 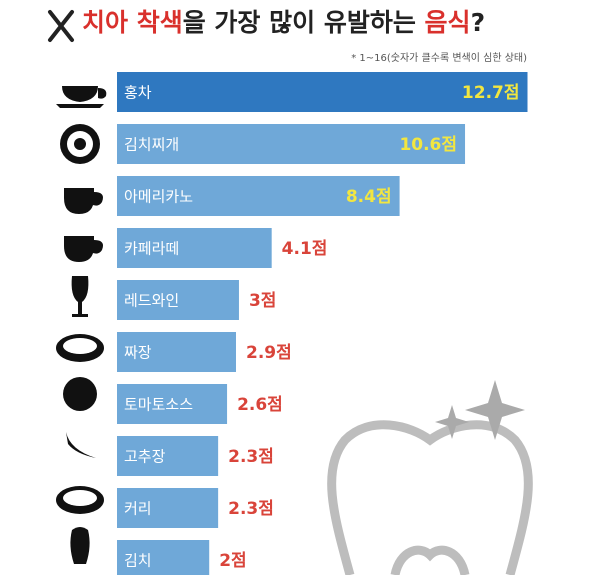 What do you see at coordinates (428, 145) in the screenshot?
I see `value-label: 10.6점` at bounding box center [428, 145].